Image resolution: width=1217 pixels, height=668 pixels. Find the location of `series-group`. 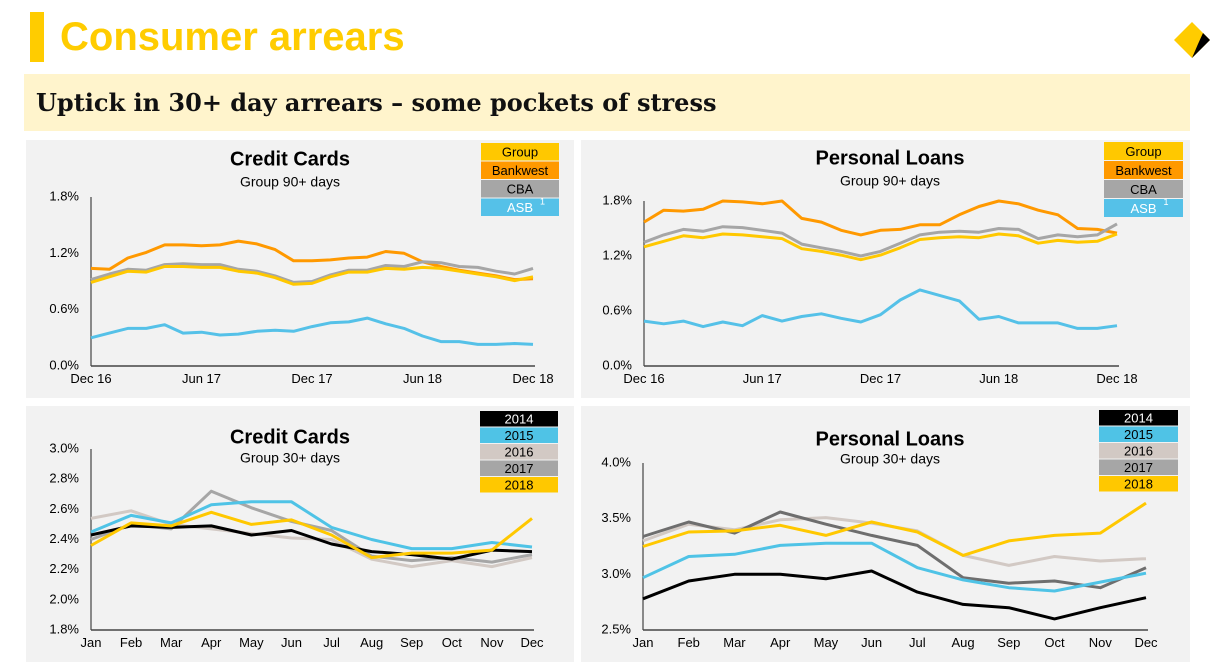

series-group is located at coordinates (312, 275).